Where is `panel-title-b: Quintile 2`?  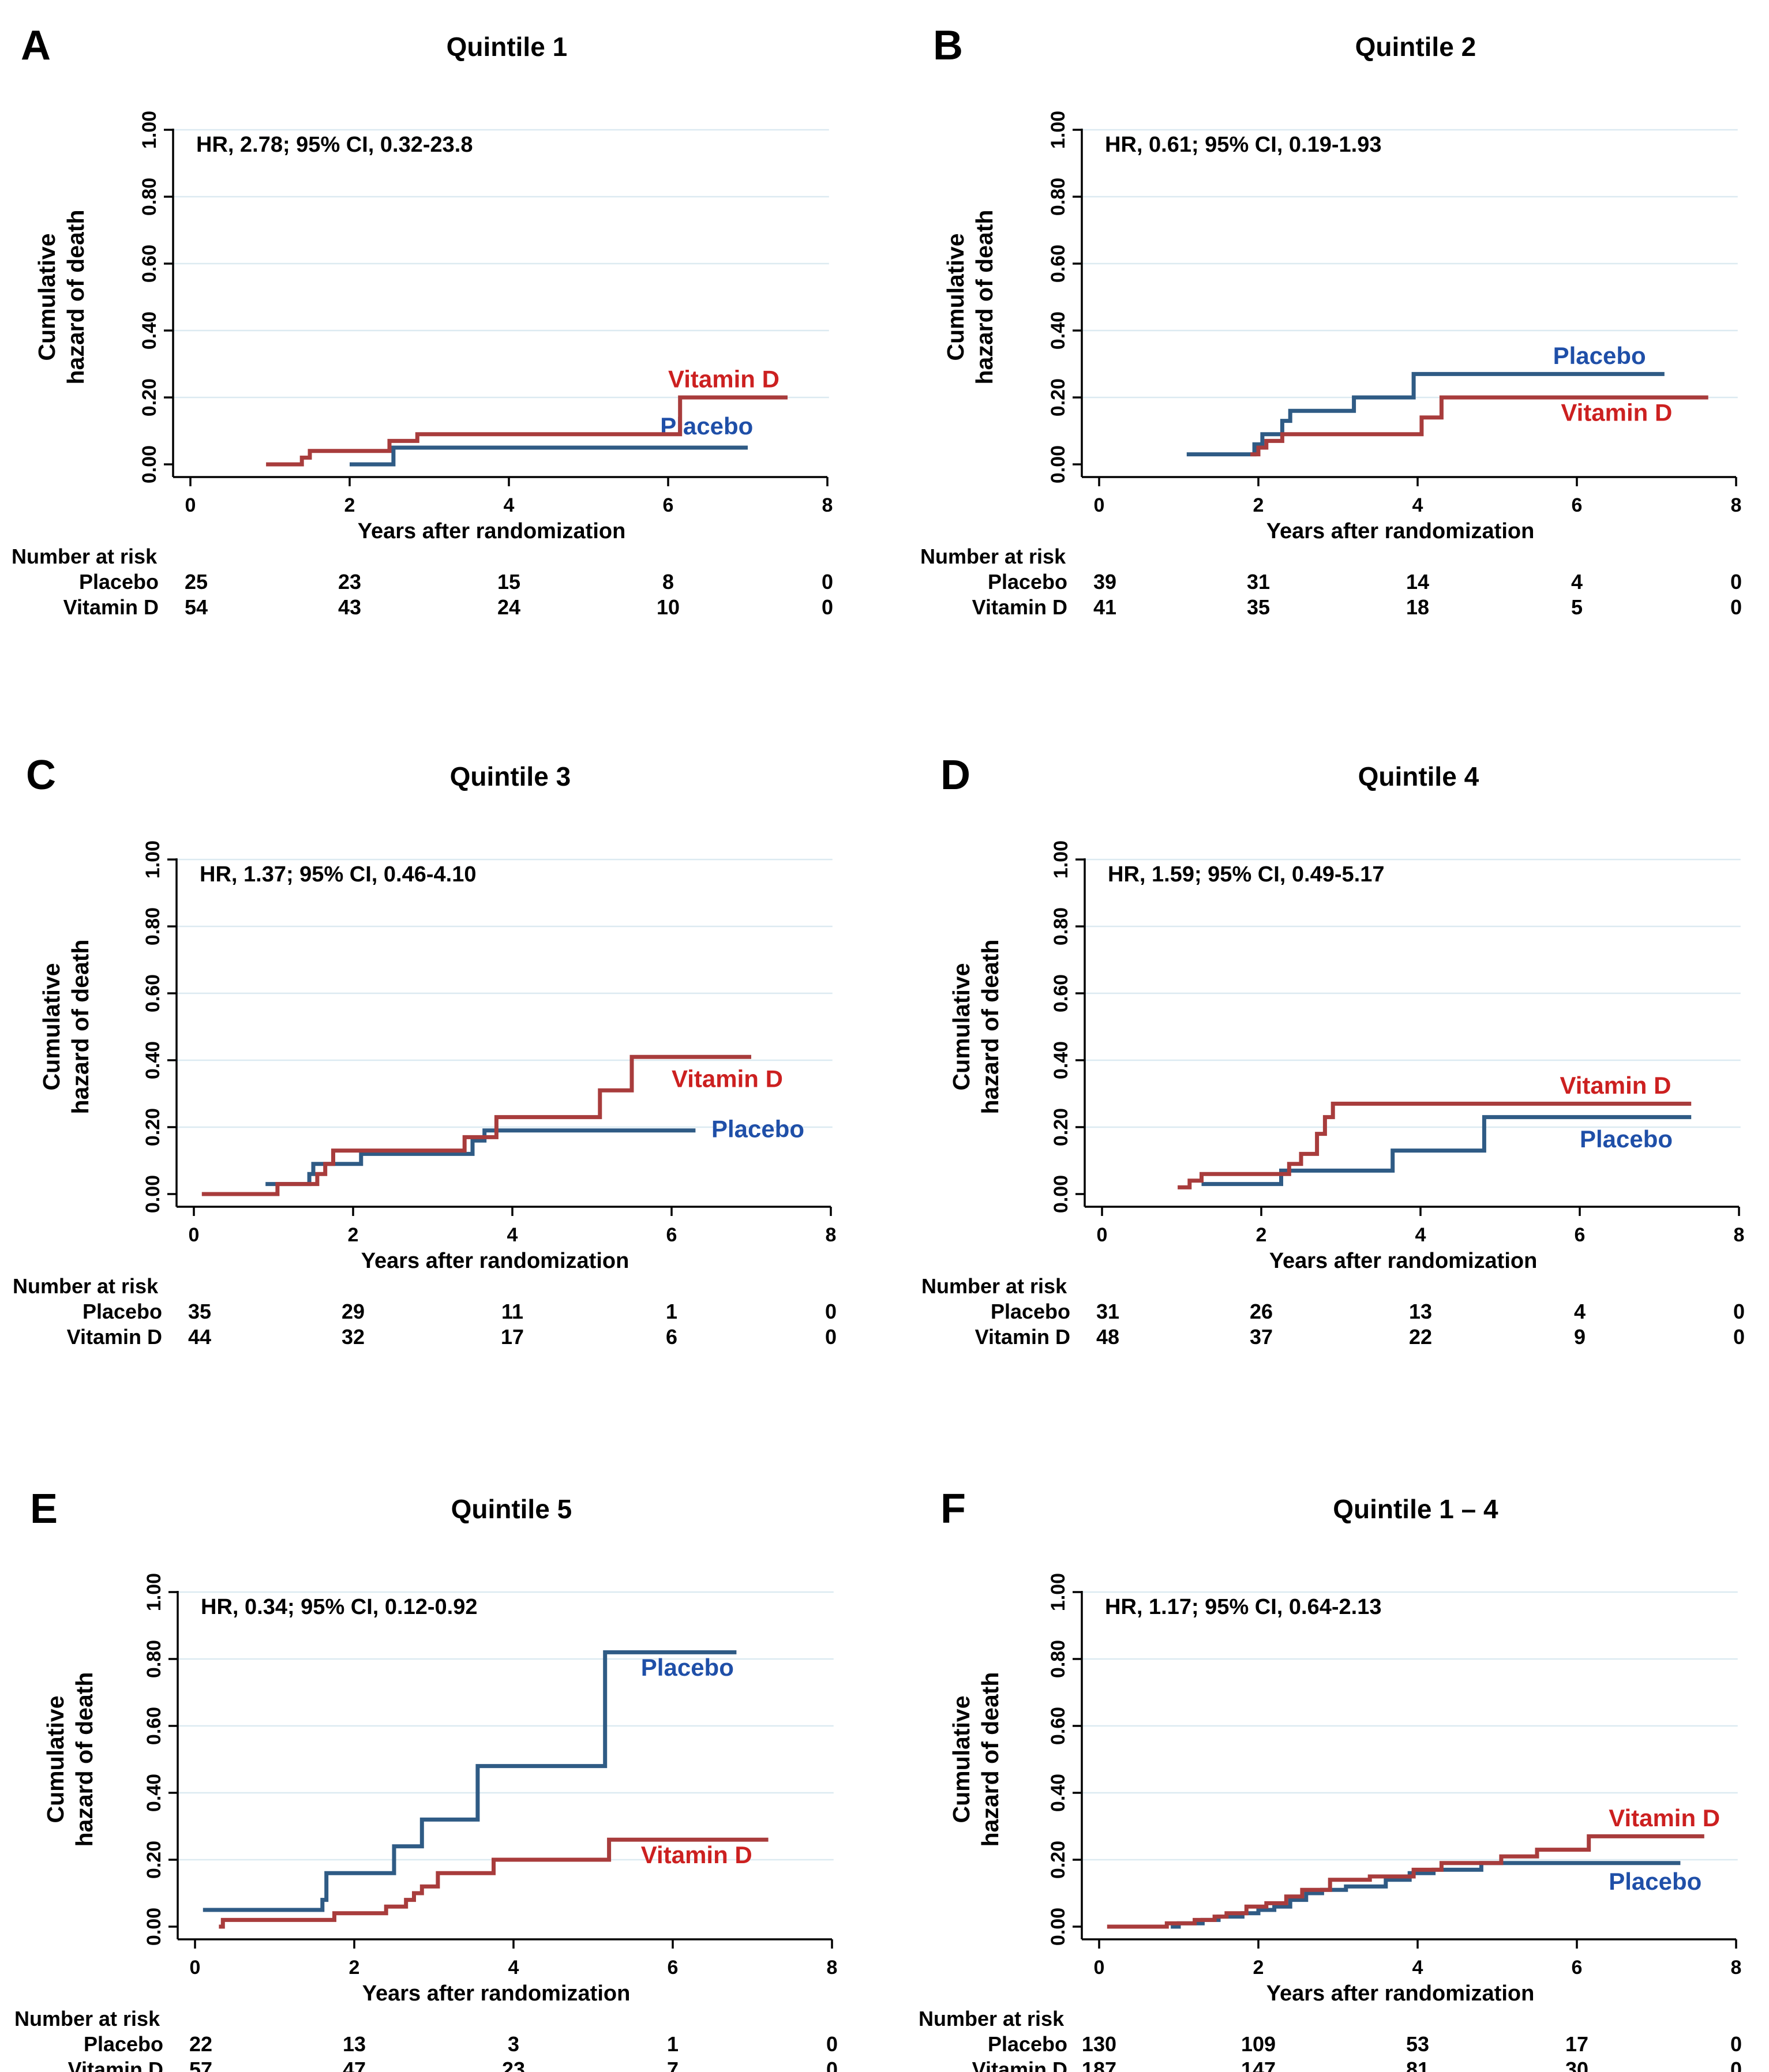
panel-title-b: Quintile 2 is located at coordinates (1415, 47).